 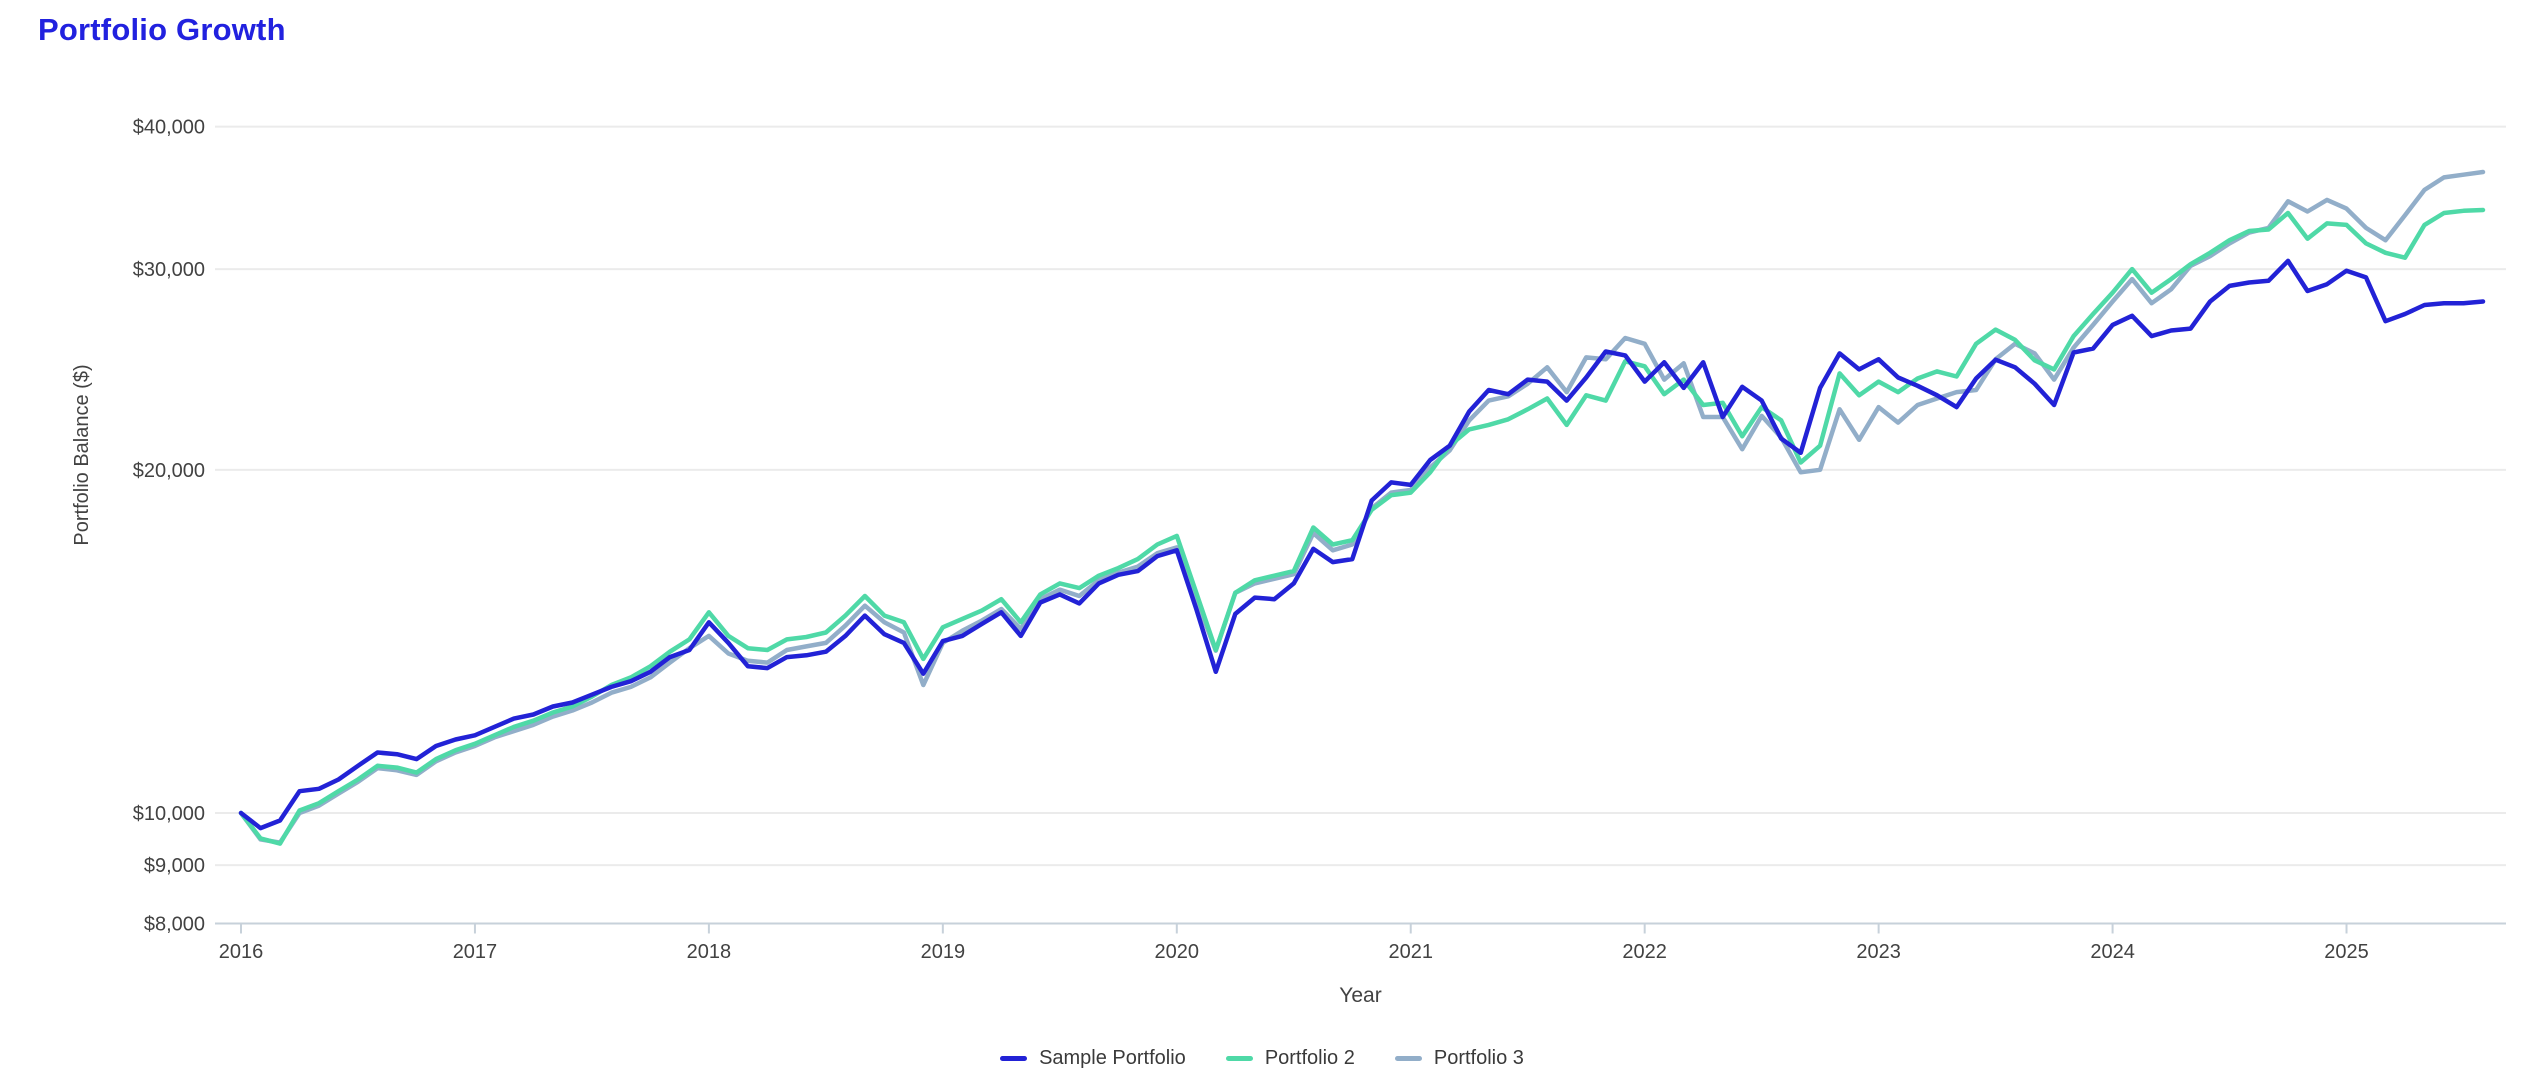 I want to click on chart-legend: Sample Portfolio Portfolio 2 Portfolio 3, so click(x=1262, y=1058).